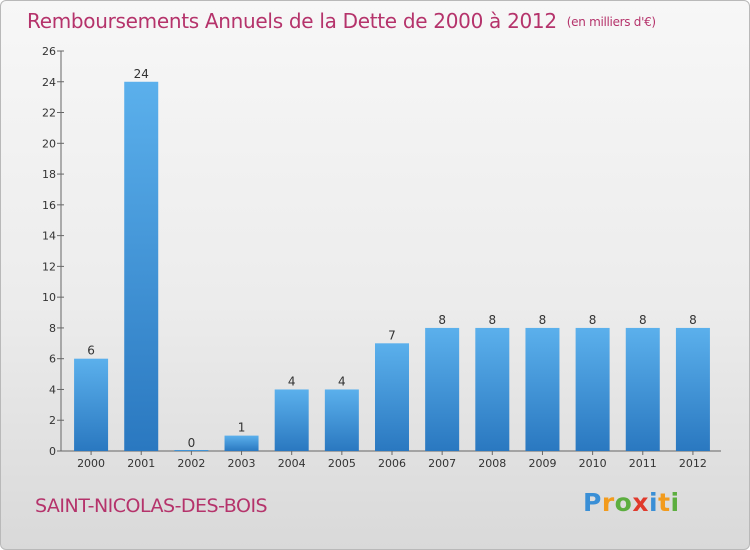 The image size is (750, 550). I want to click on y-tick-label: 0, so click(52, 451).